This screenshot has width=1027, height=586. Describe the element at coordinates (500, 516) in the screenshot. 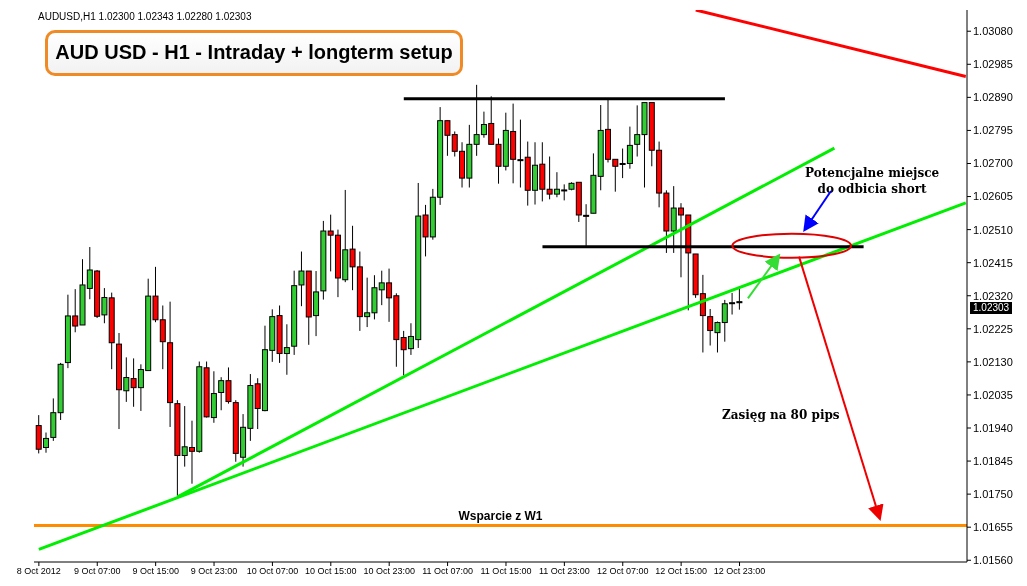

I see `ref-line-label: Wsparcie z W1` at that location.